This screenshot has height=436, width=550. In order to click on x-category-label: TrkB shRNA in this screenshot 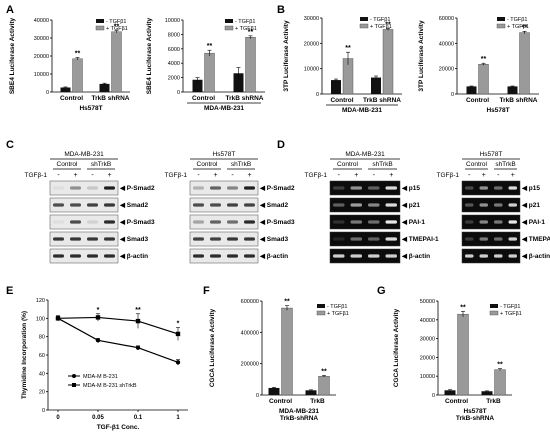, I will do `click(519, 100)`.